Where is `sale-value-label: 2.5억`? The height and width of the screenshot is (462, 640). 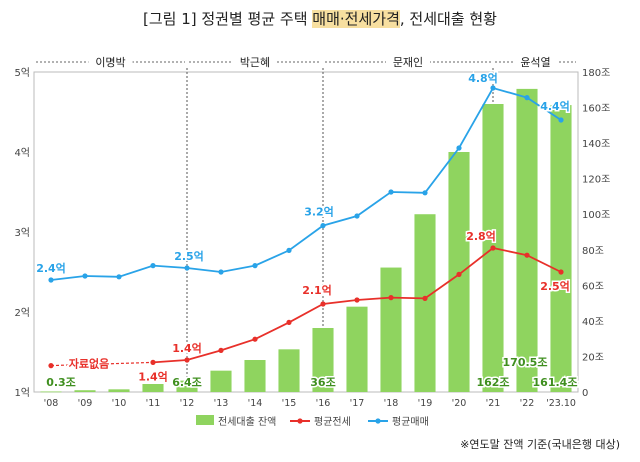 sale-value-label: 2.5억 is located at coordinates (189, 256).